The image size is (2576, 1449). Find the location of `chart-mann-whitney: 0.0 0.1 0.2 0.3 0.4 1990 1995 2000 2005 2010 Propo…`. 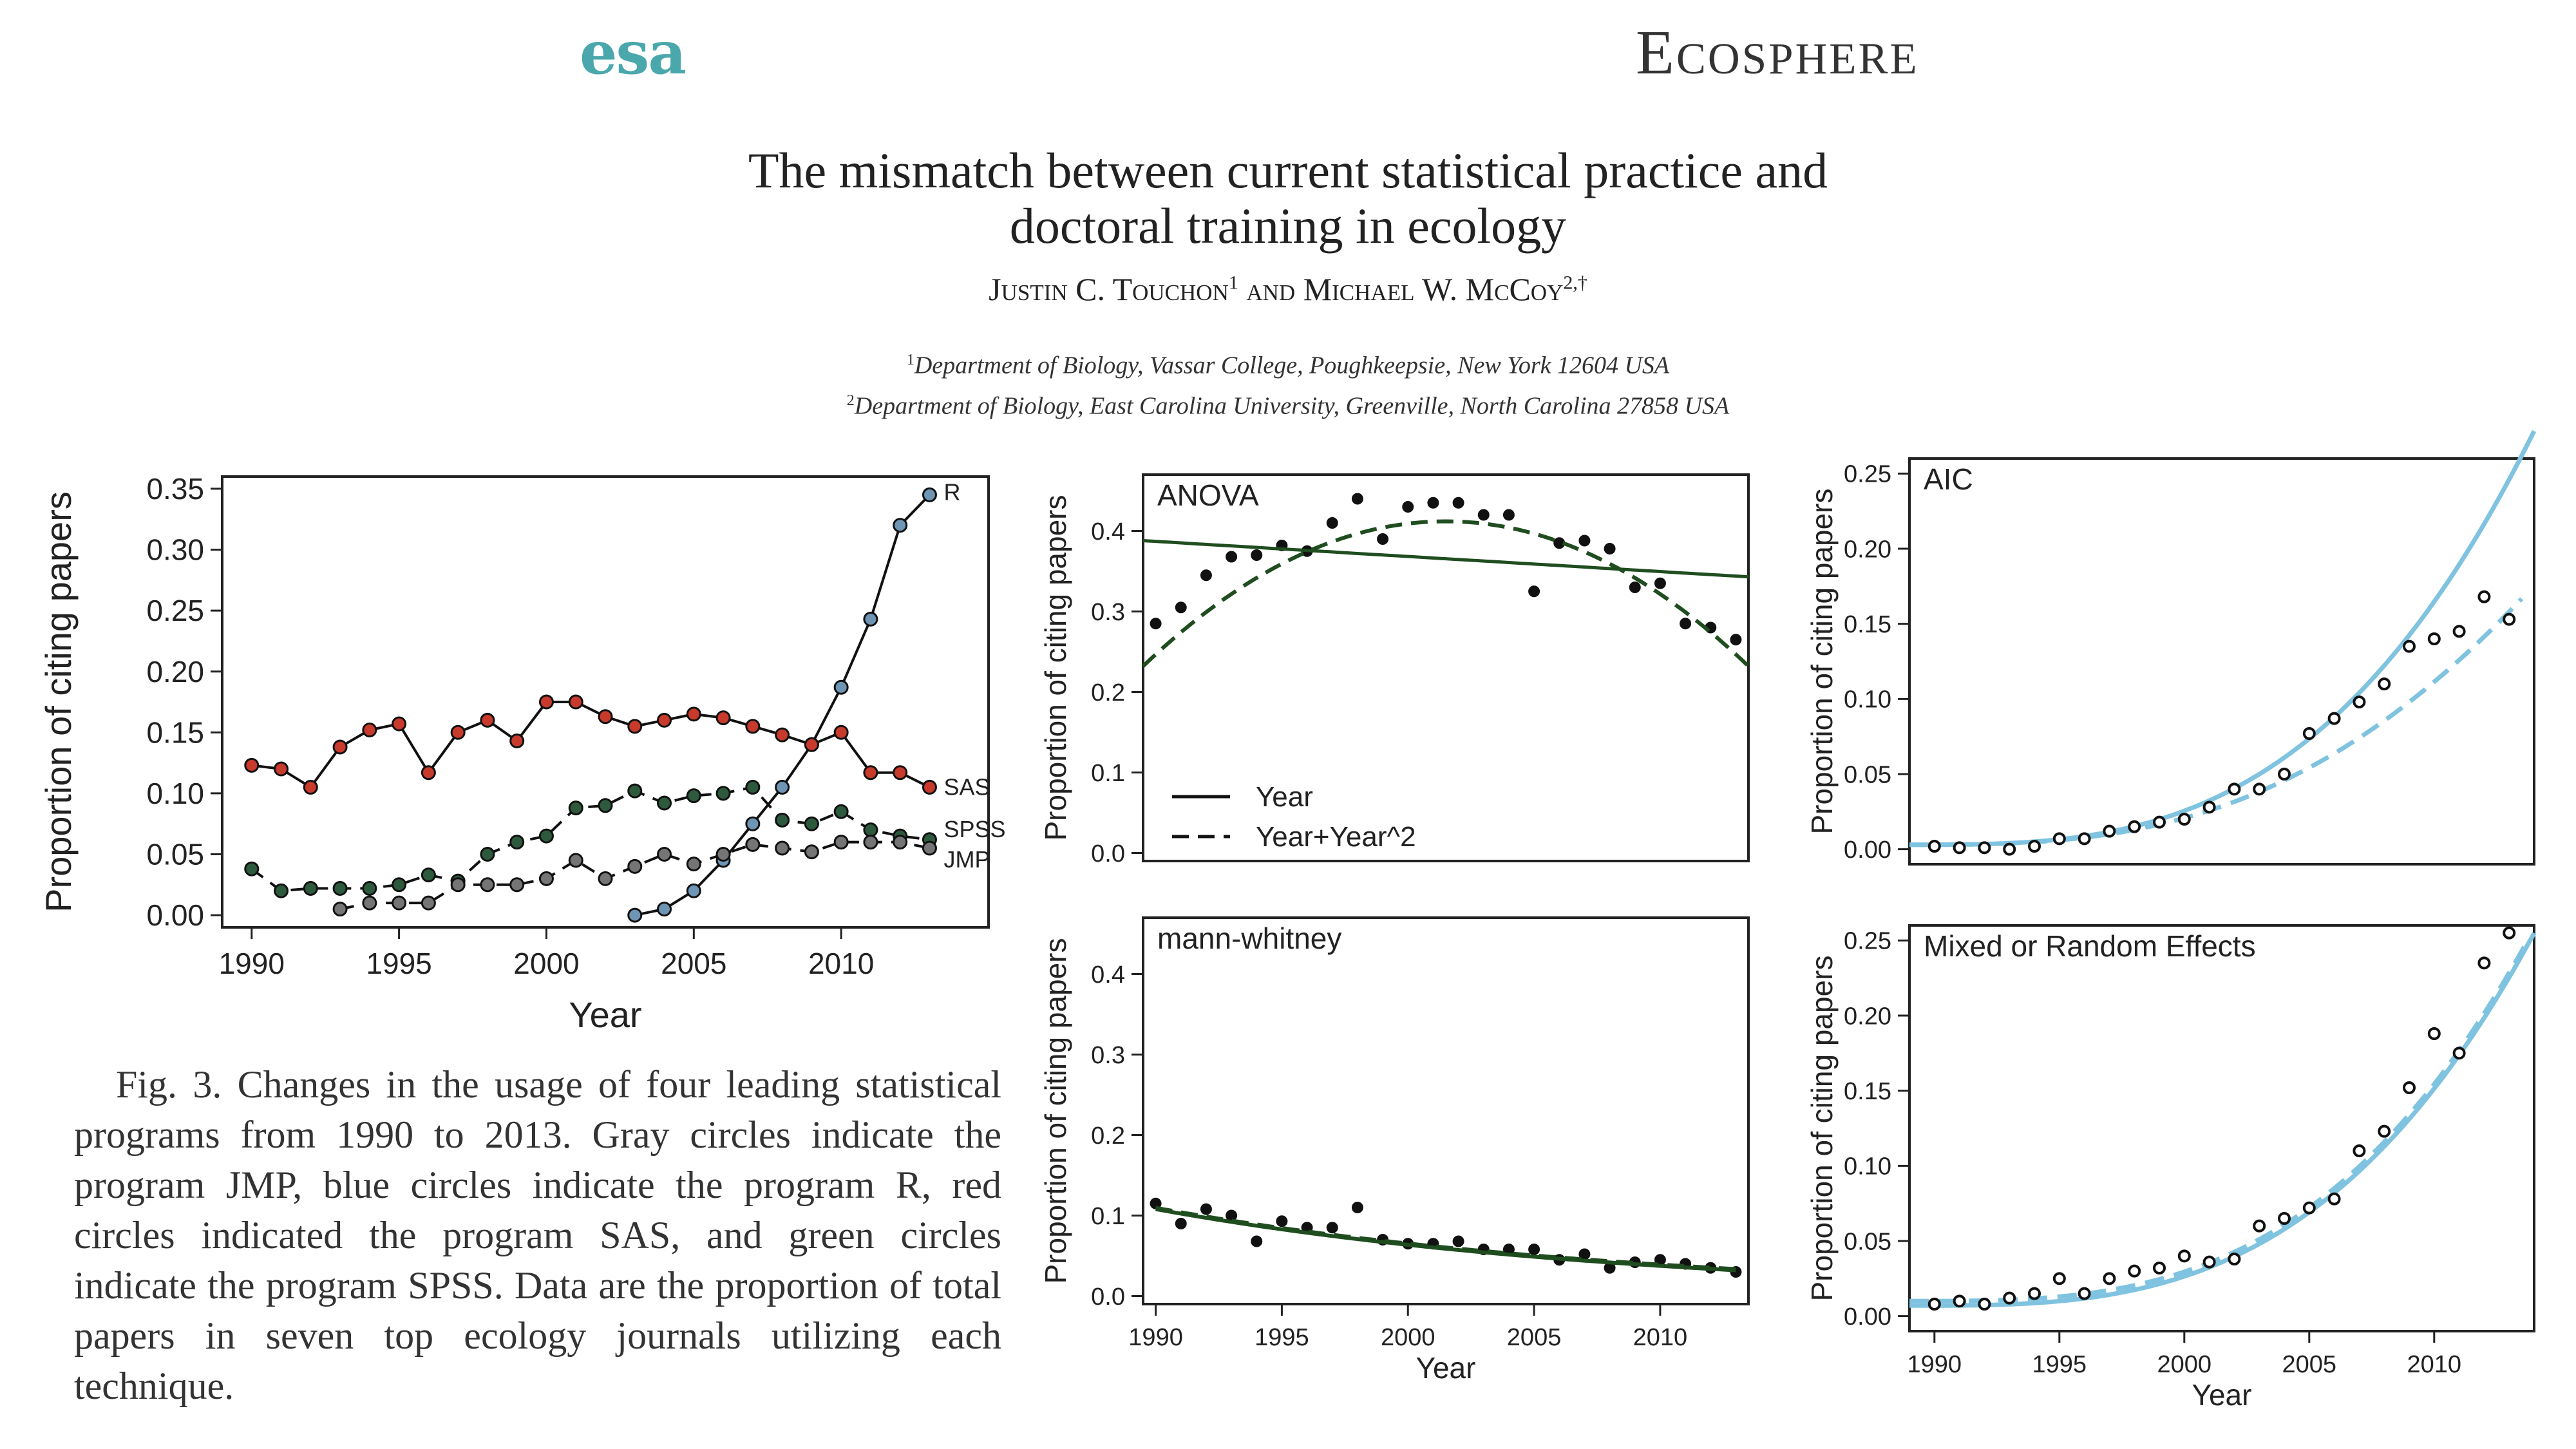

chart-mann-whitney: 0.0 0.1 0.2 0.3 0.4 1990 1995 2000 2005 2010 Propo… is located at coordinates (1395, 1150).